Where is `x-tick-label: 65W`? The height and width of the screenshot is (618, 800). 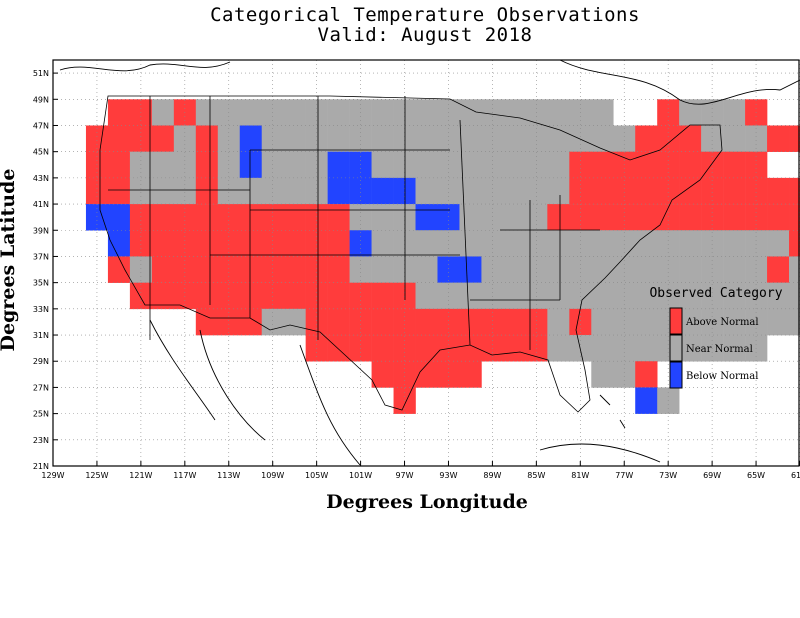 x-tick-label: 65W is located at coordinates (756, 475).